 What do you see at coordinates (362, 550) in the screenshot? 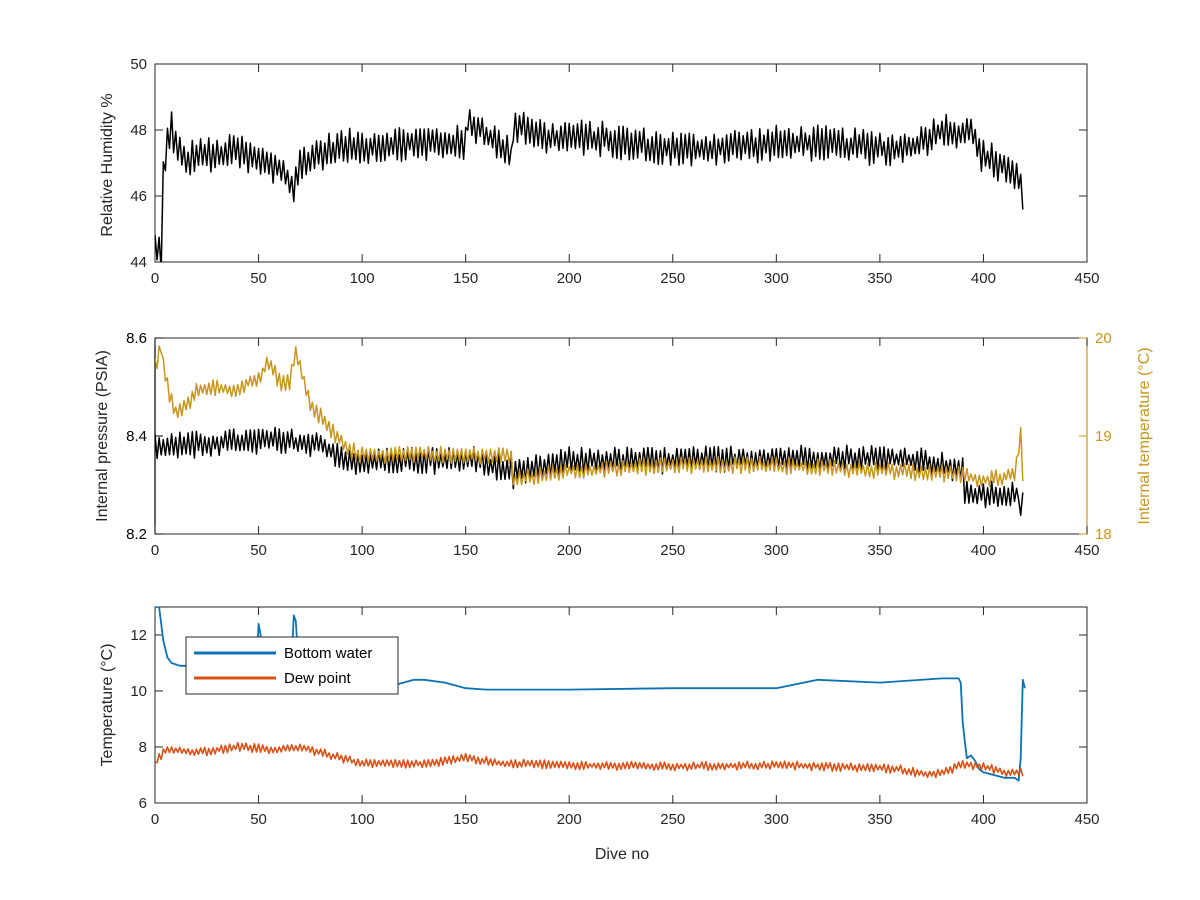
I see `pressure-x-tick-label: 100` at bounding box center [362, 550].